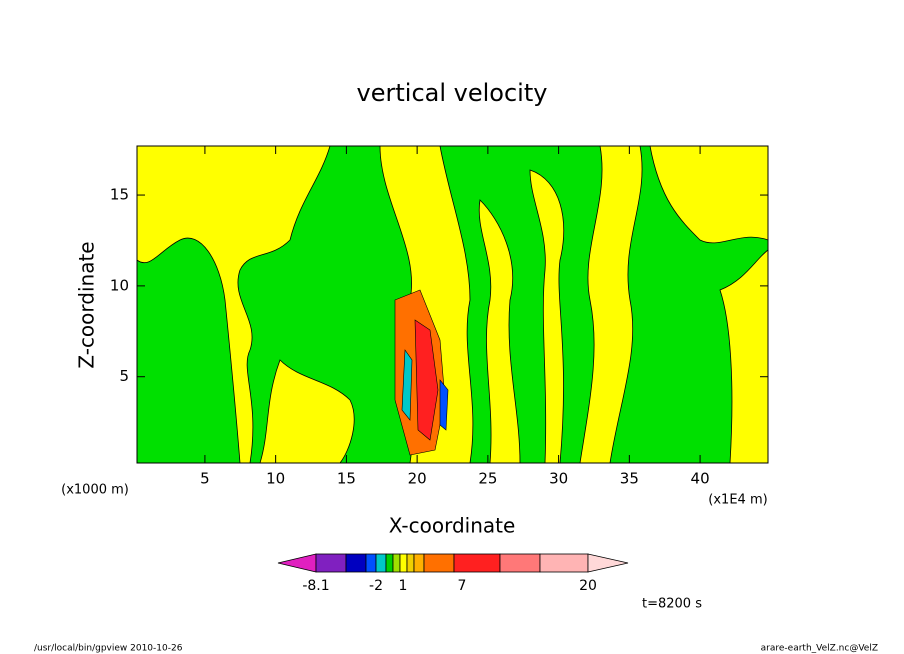 The height and width of the screenshot is (654, 904). What do you see at coordinates (487, 479) in the screenshot?
I see `x-tick-label: 25` at bounding box center [487, 479].